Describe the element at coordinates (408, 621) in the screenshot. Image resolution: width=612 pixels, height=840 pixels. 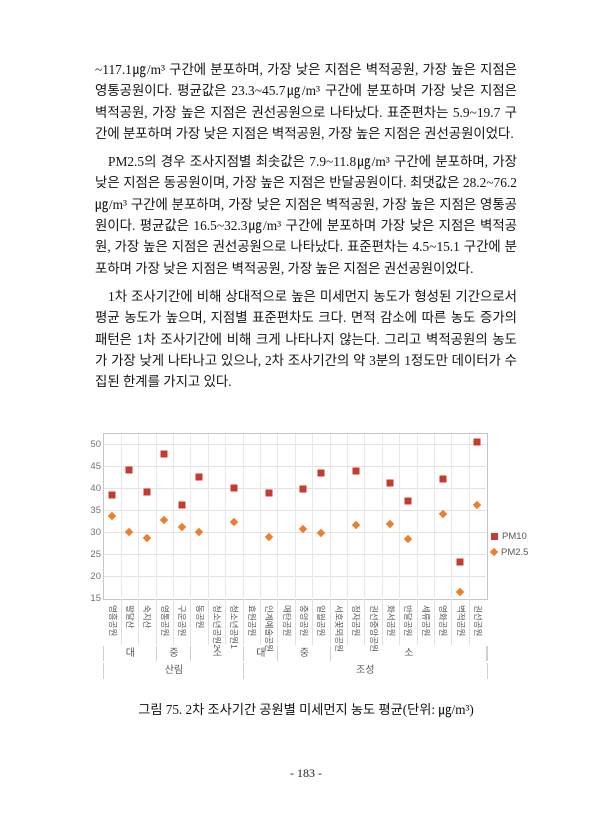
I see `x-axis-label: 반달공원` at that location.